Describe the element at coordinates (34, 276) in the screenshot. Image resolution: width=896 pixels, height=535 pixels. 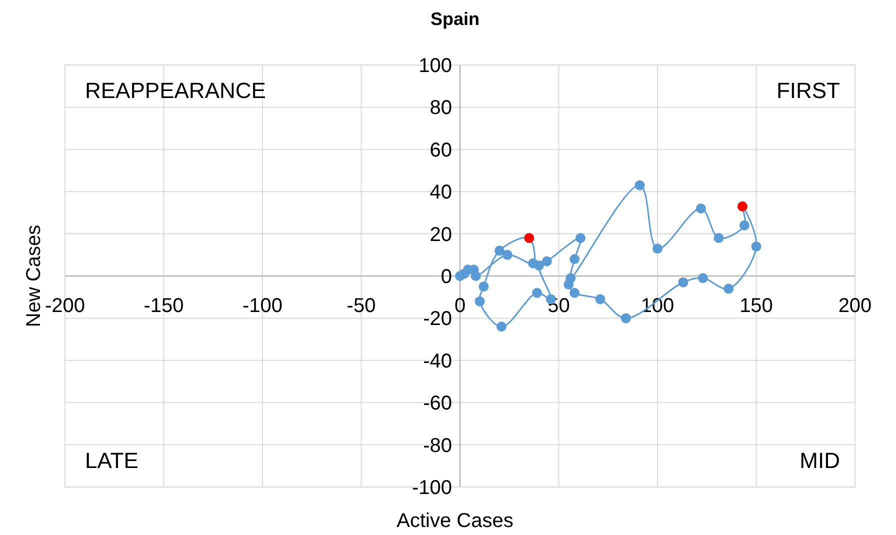
I see `y-axis-title: New Cases` at that location.